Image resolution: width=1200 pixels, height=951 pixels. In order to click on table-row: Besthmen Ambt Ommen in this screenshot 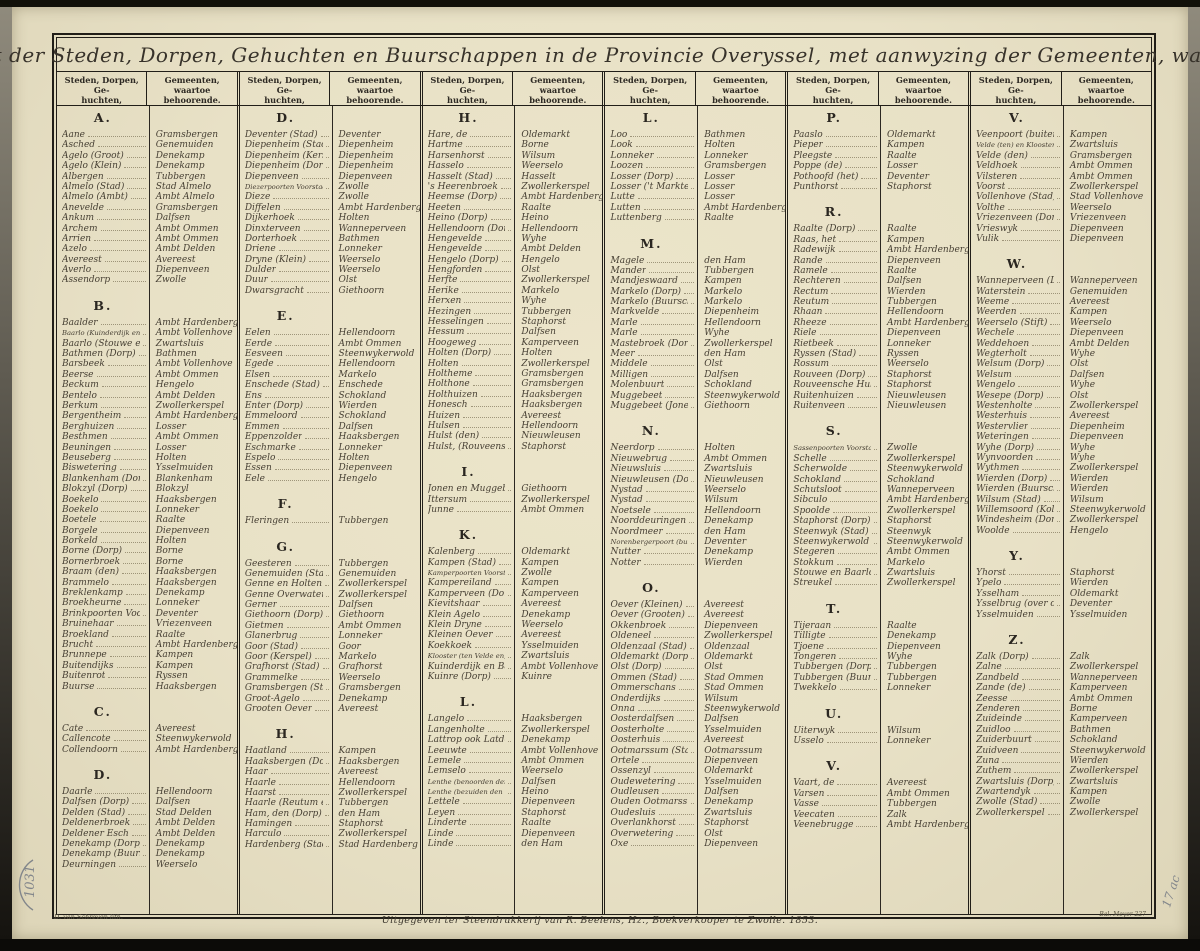, I will do `click(147, 437)`.